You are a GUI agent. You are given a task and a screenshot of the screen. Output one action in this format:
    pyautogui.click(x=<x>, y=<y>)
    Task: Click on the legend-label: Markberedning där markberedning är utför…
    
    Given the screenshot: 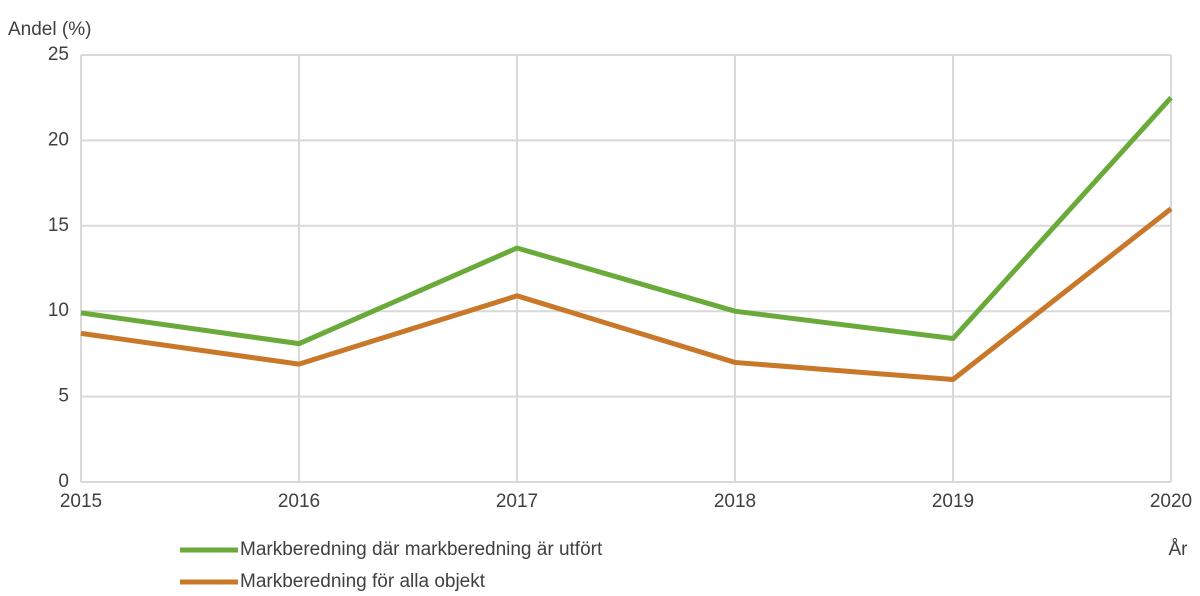 What is the action you would take?
    pyautogui.click(x=421, y=549)
    